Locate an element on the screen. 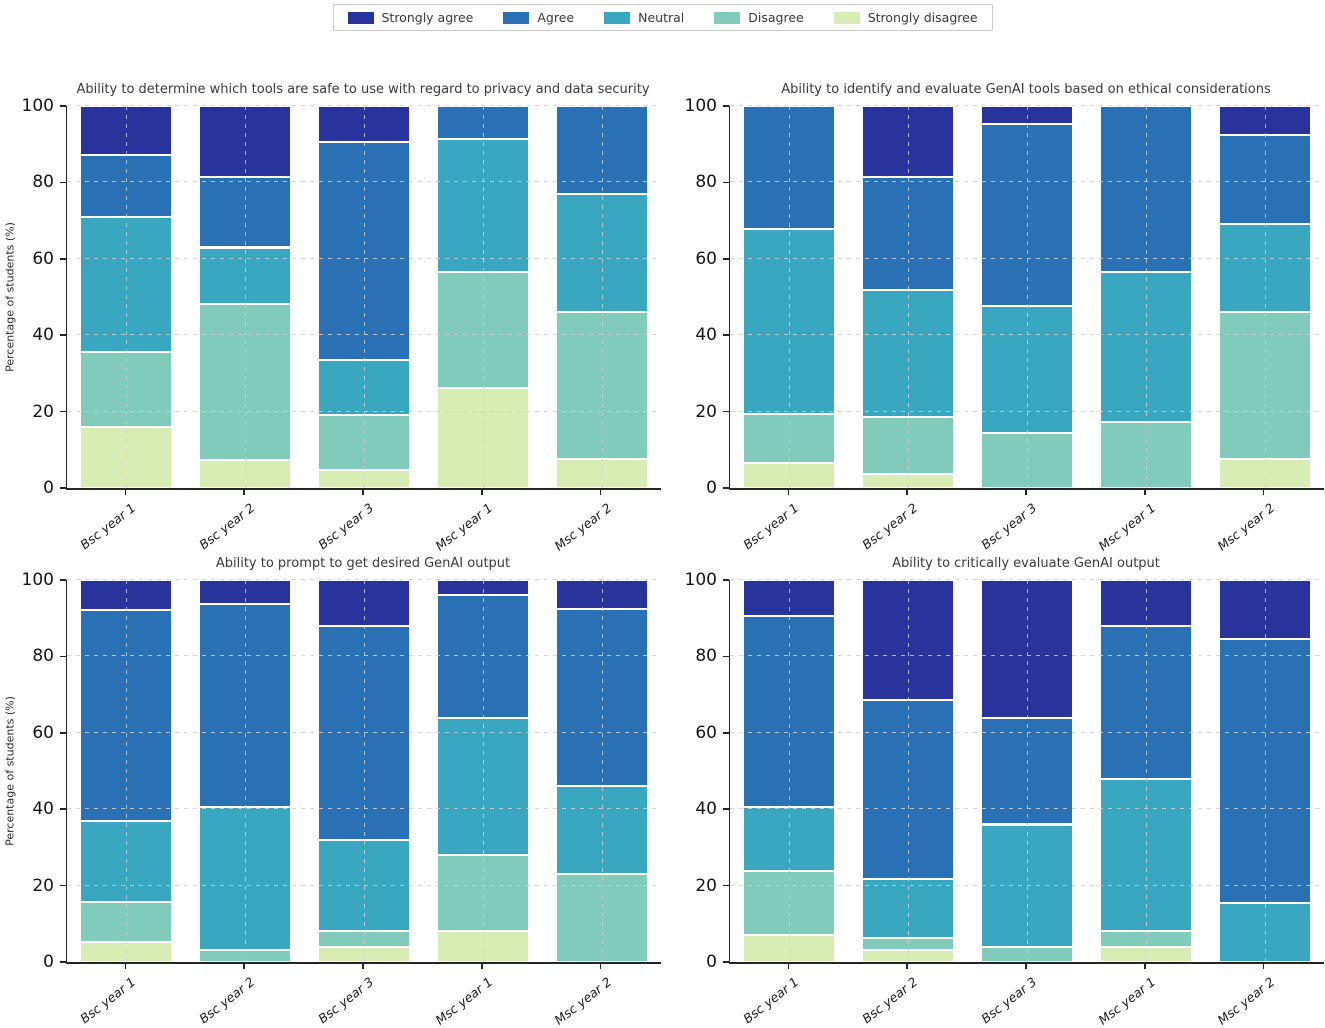  legend-item-strongly-disagree: Strongly disagree is located at coordinates (905, 17).